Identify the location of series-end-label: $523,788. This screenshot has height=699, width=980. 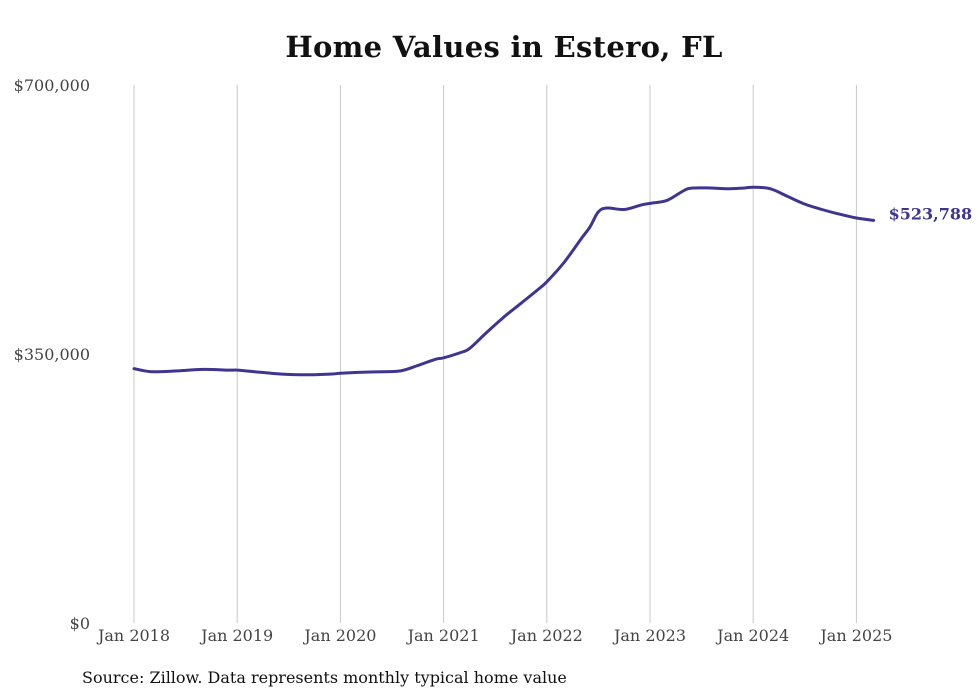
(931, 213).